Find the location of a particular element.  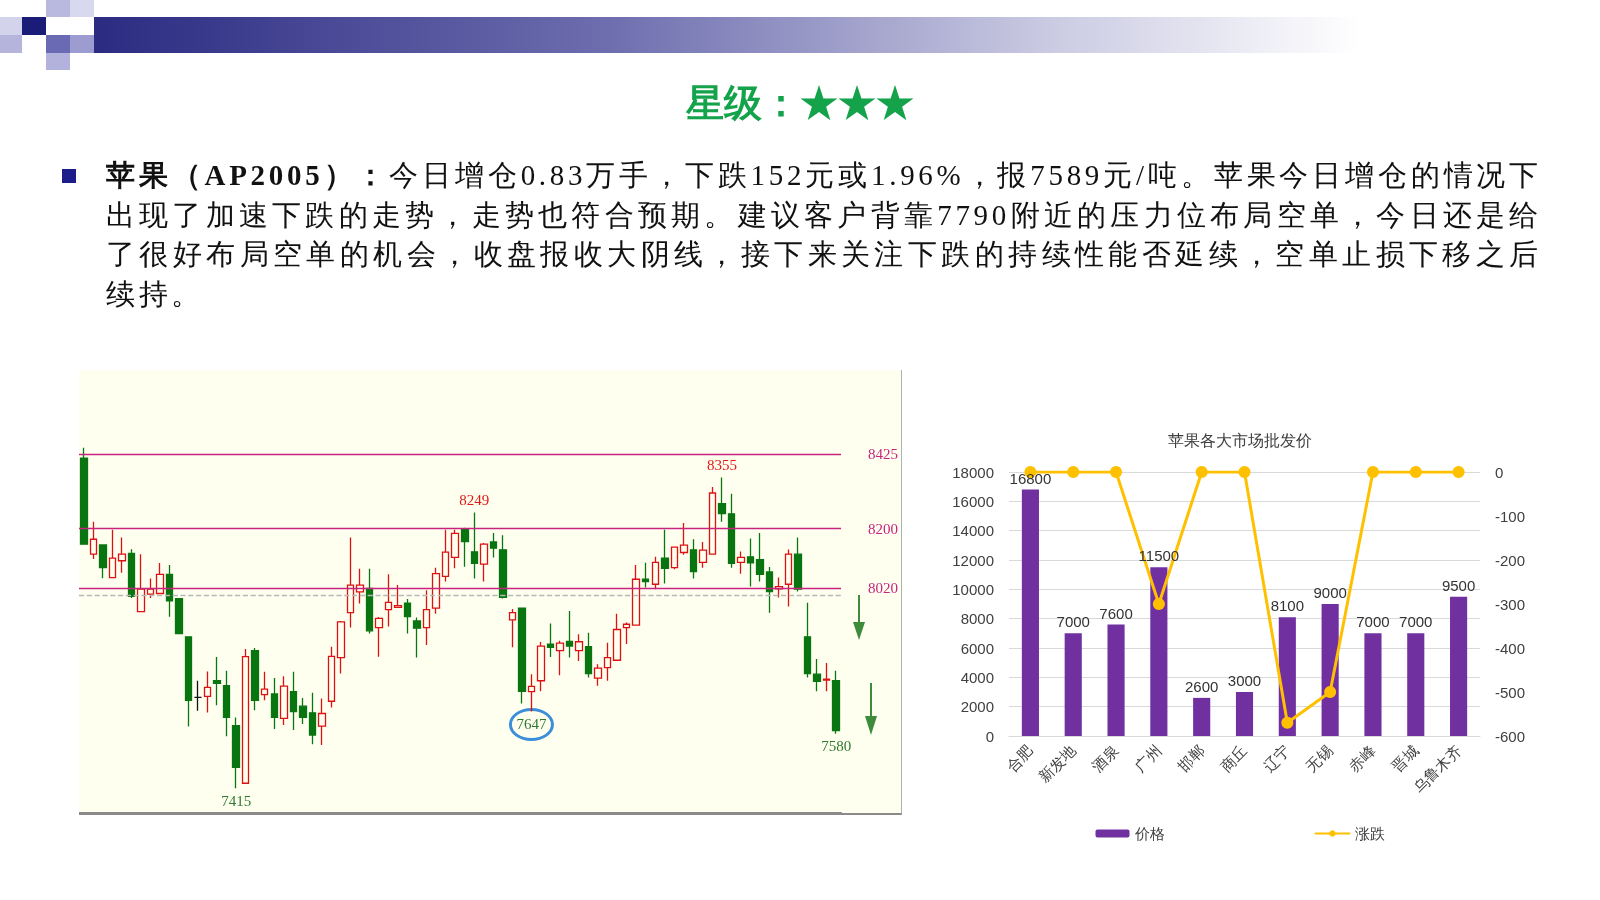

data-label: 7600 is located at coordinates (1116, 613).